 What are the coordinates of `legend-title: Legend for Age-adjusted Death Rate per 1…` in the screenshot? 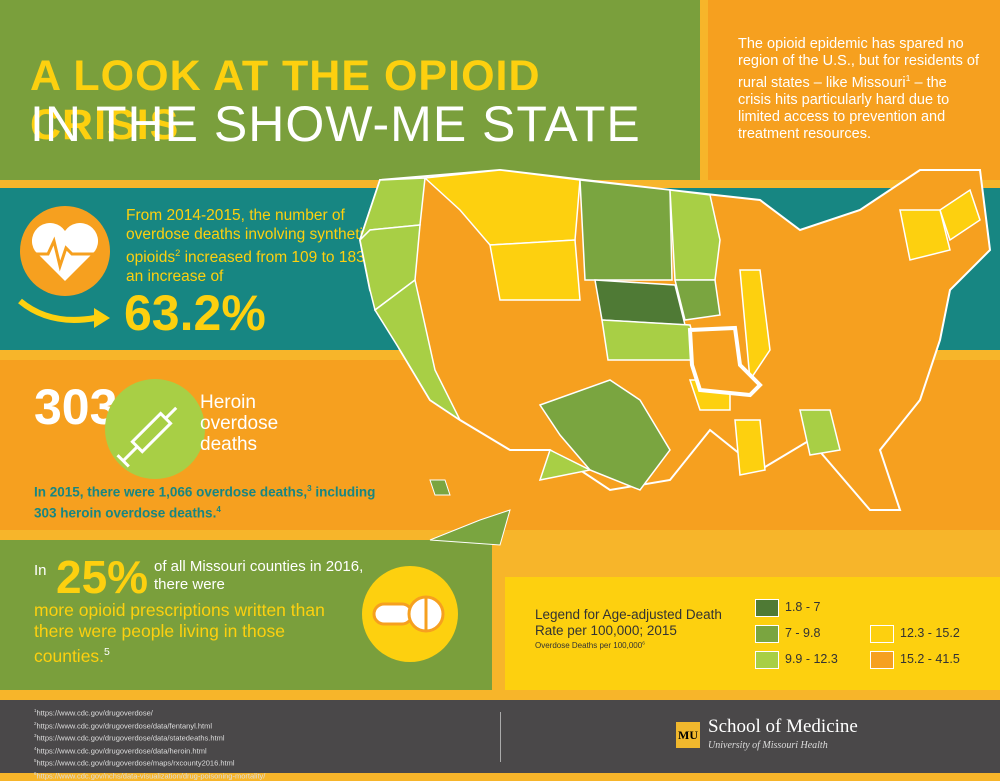 It's located at (635, 623).